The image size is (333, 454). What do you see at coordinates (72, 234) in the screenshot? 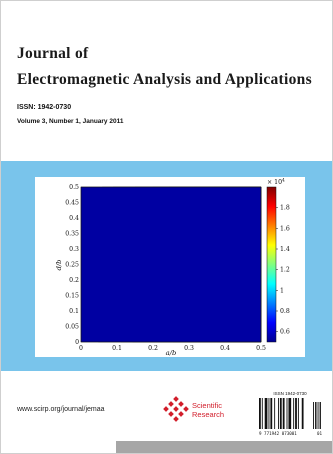
I see `y-tick-label: 0.35` at bounding box center [72, 234].